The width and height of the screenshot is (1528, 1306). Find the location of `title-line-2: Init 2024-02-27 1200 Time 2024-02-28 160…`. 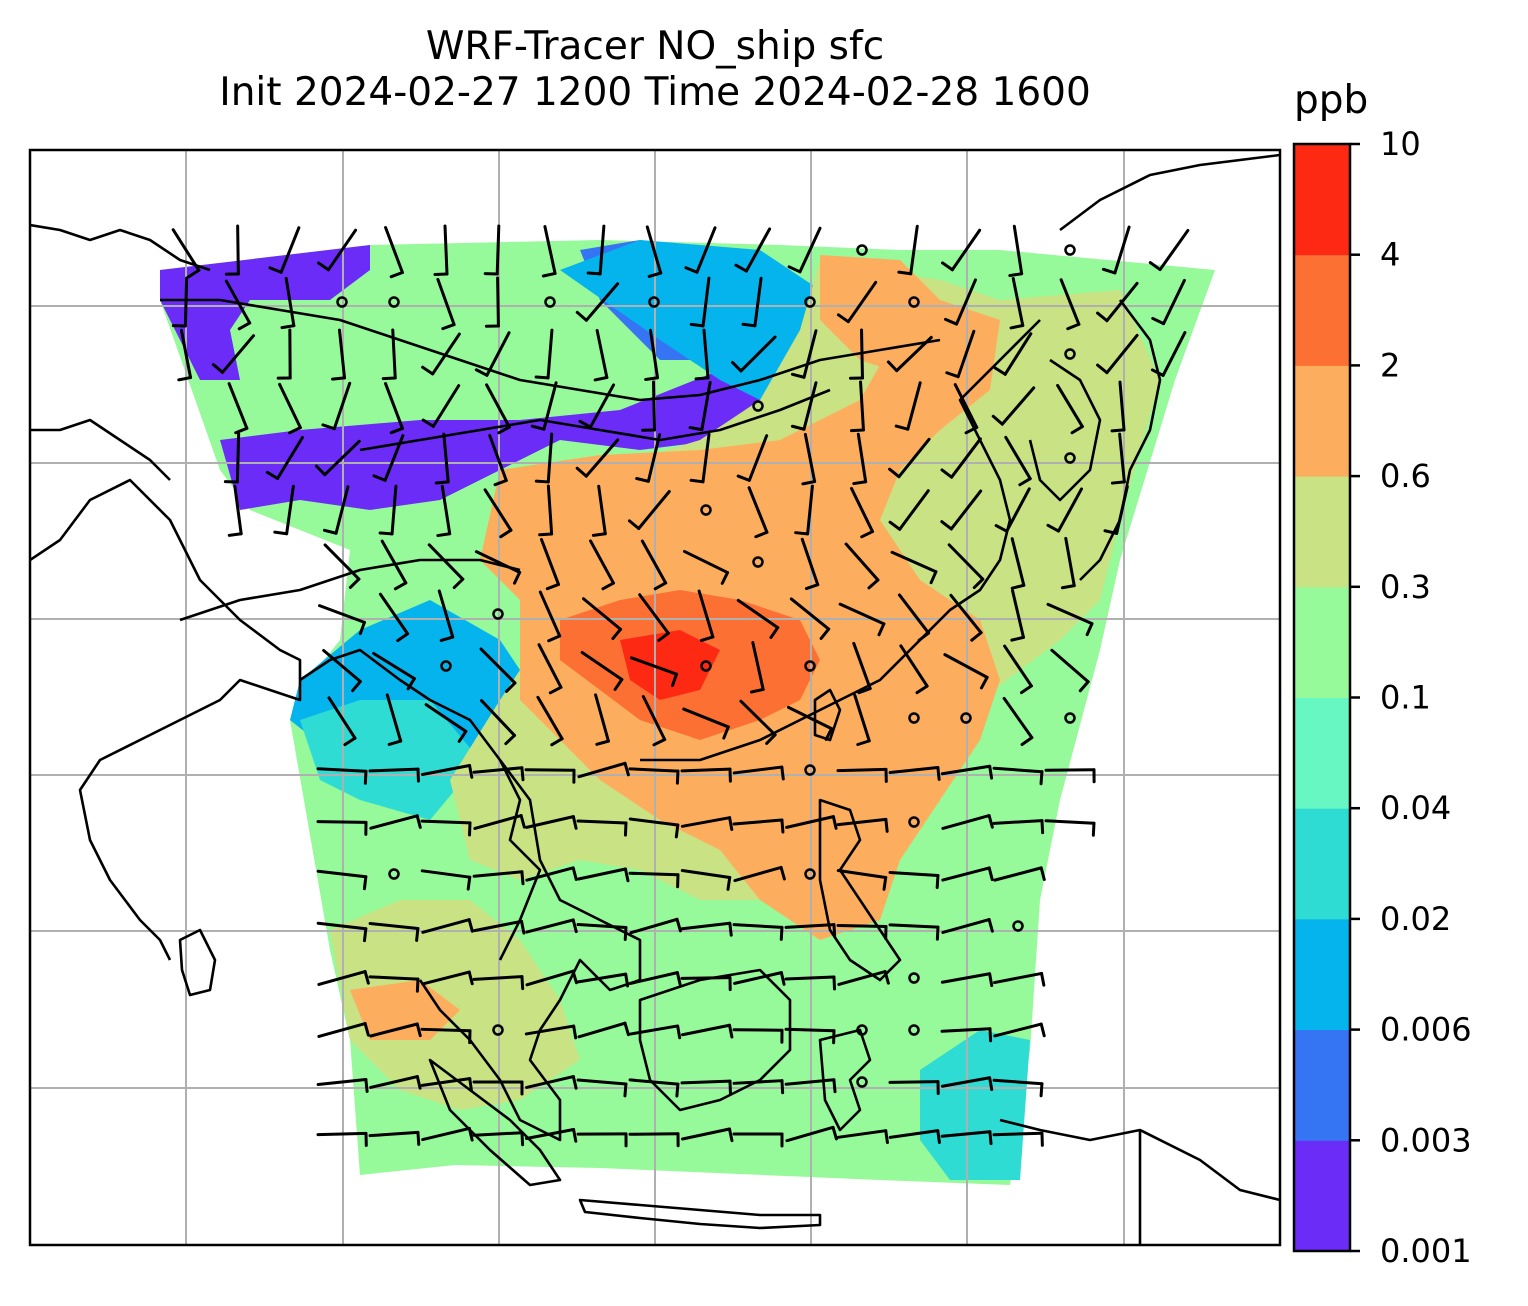

title-line-2: Init 2024-02-27 1200 Time 2024-02-28 160… is located at coordinates (655, 92).